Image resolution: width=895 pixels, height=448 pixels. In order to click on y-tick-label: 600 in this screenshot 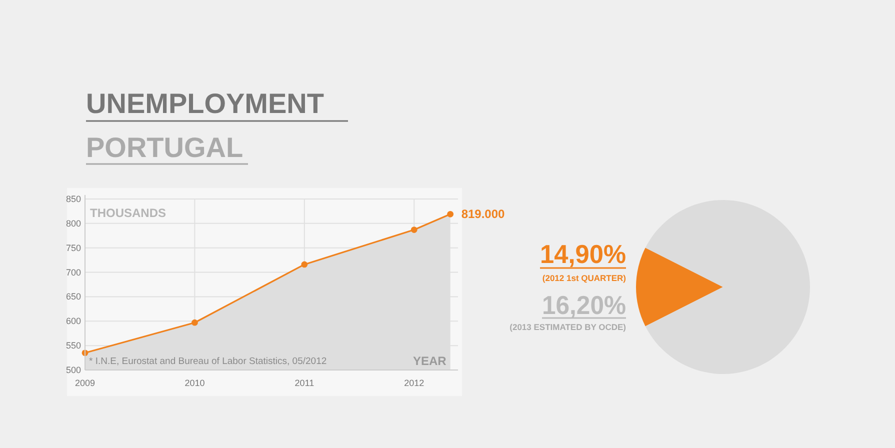, I will do `click(73, 321)`.